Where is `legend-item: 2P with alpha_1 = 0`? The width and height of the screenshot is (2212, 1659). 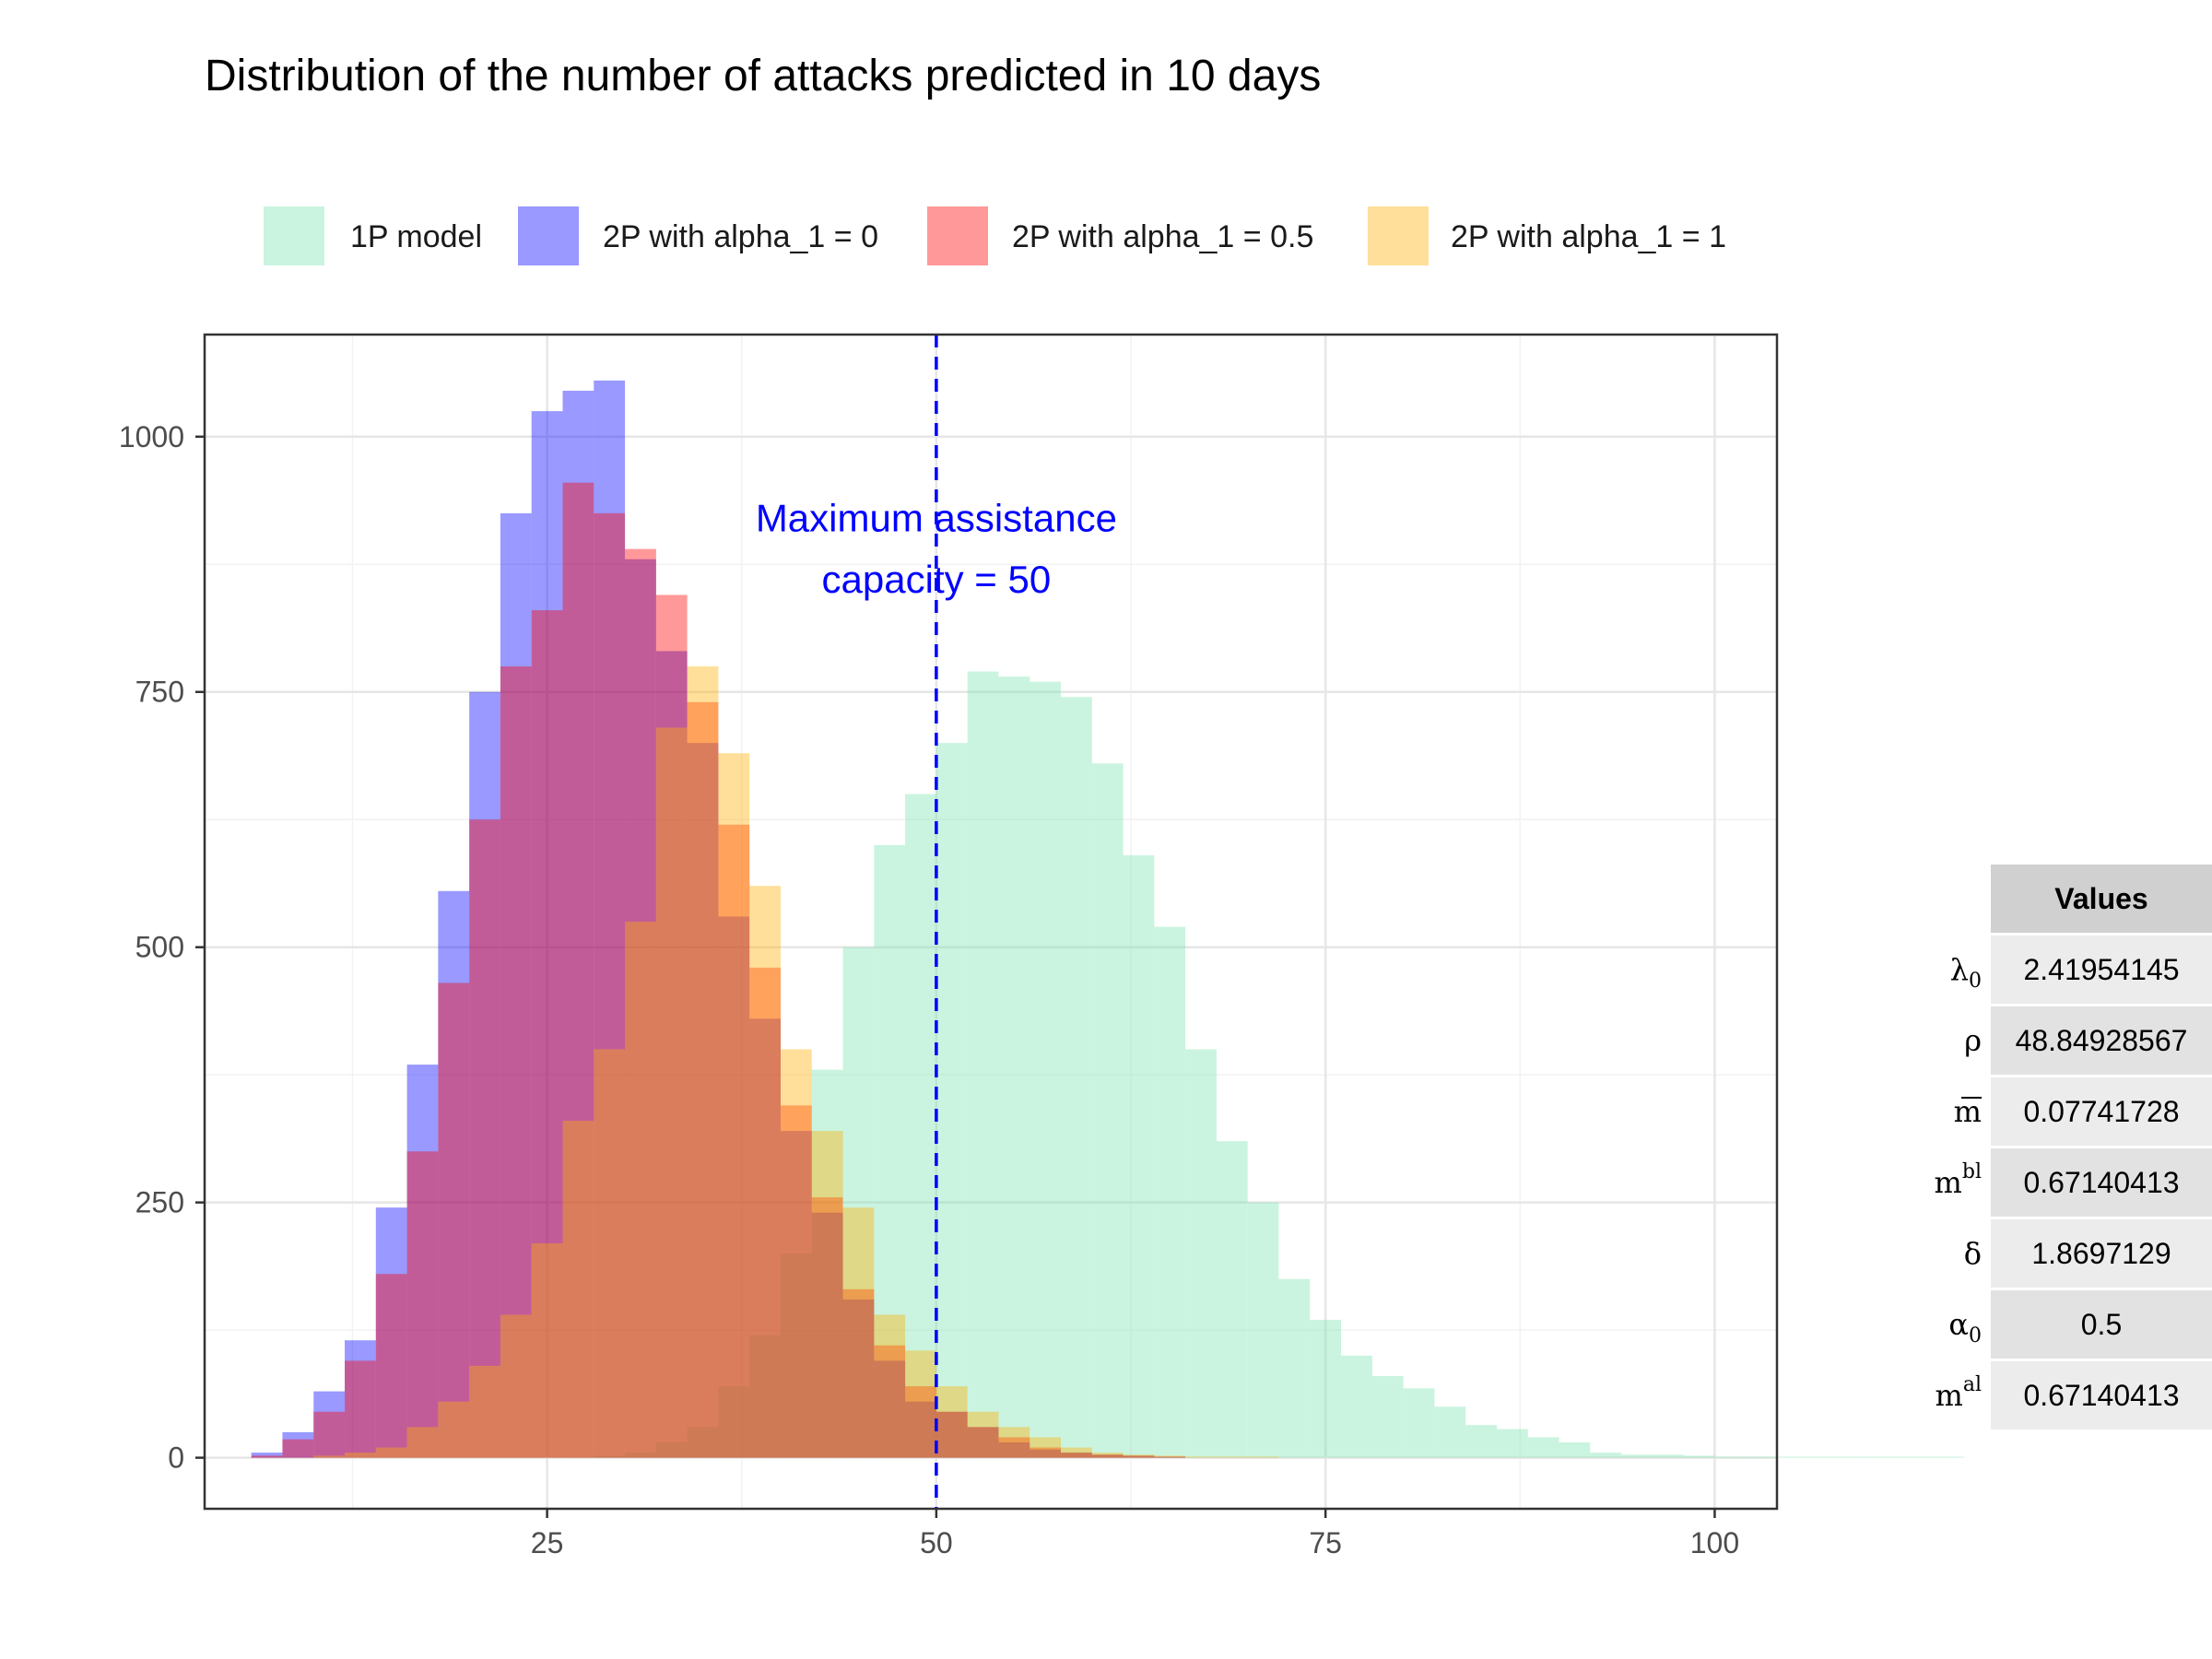 legend-item: 2P with alpha_1 = 0 is located at coordinates (698, 235).